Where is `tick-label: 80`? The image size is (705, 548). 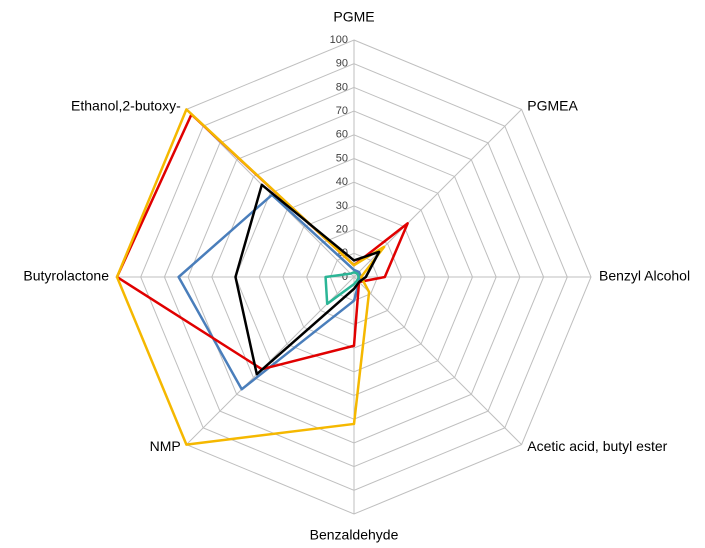
tick-label: 80 is located at coordinates (342, 87).